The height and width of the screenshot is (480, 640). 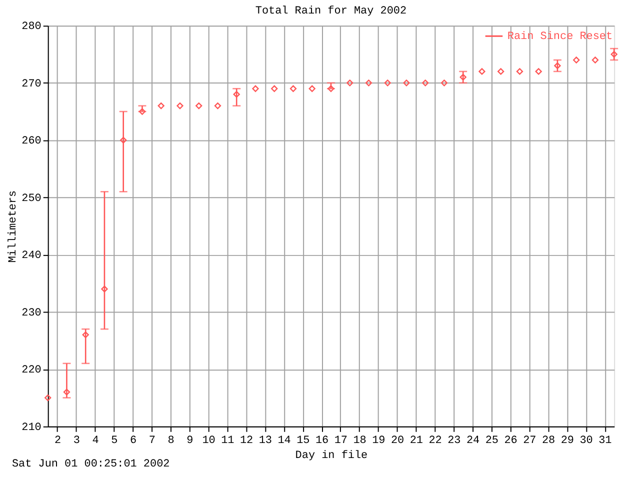 What do you see at coordinates (247, 440) in the screenshot?
I see `x-tick-label: 12` at bounding box center [247, 440].